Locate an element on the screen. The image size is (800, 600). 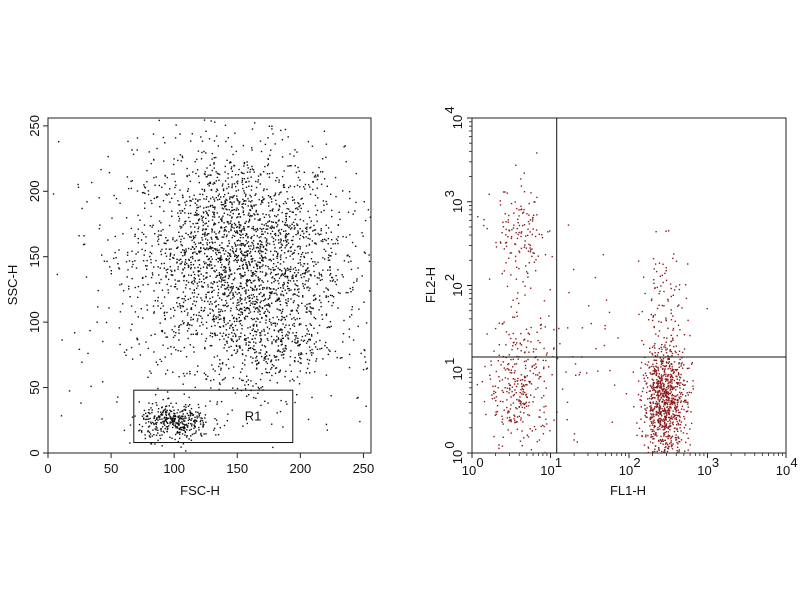
gate-r1: R1 is located at coordinates (213, 416).